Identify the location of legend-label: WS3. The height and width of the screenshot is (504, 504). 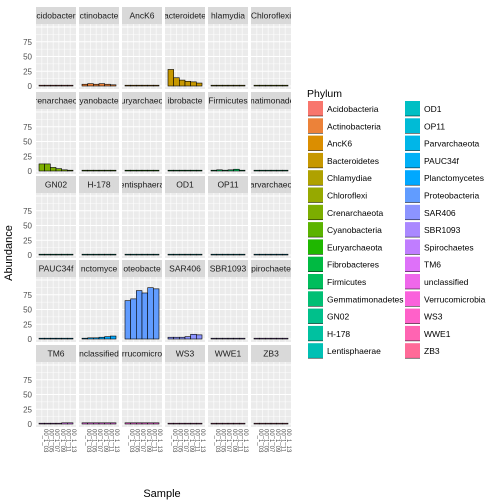
(433, 317).